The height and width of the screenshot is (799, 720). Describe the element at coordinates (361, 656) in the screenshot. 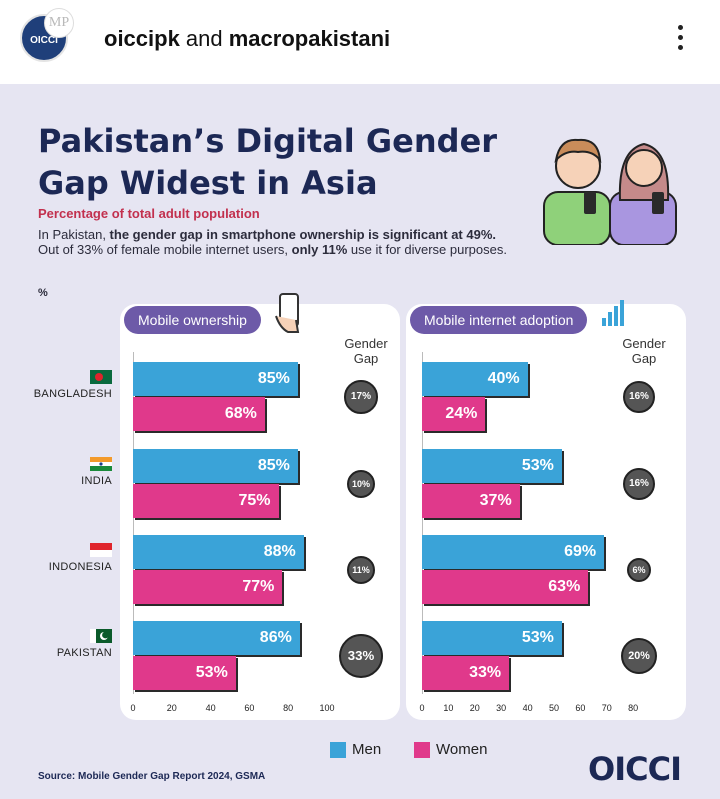

I see `gender-gap-badge: 33%` at that location.